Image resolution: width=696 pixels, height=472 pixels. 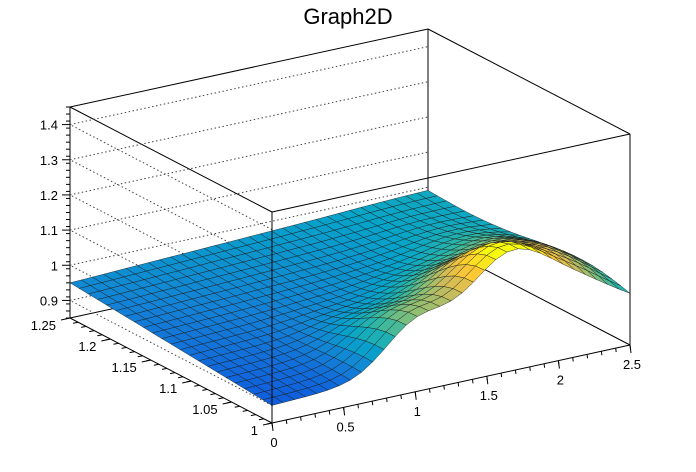 I want to click on y-tick-label: 1.25, so click(x=43, y=325).